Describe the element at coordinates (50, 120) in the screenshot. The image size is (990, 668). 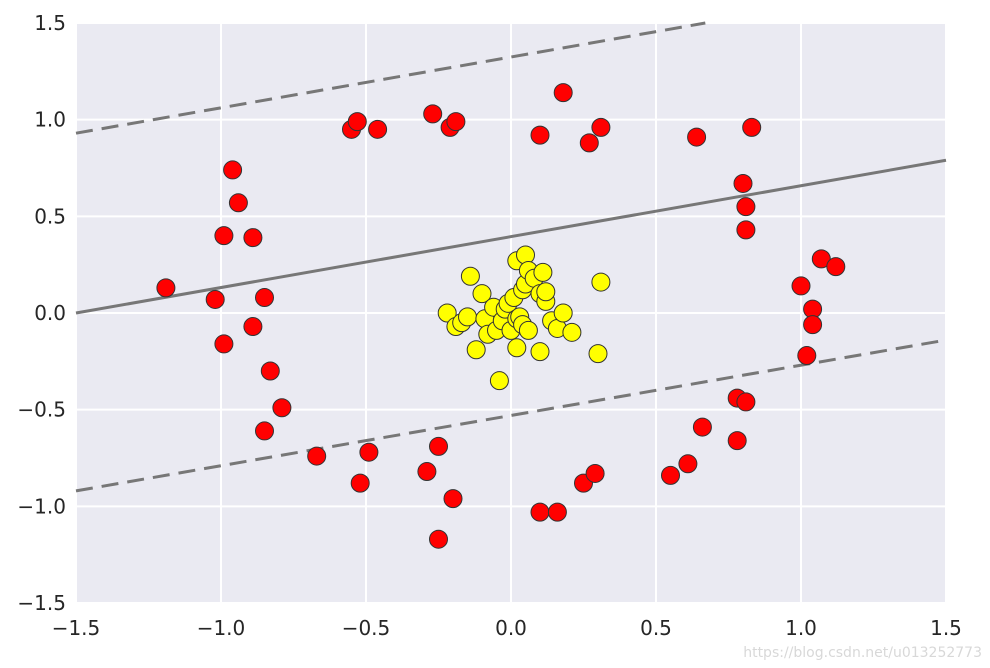
I see `y-tick-label: 1.0` at that location.